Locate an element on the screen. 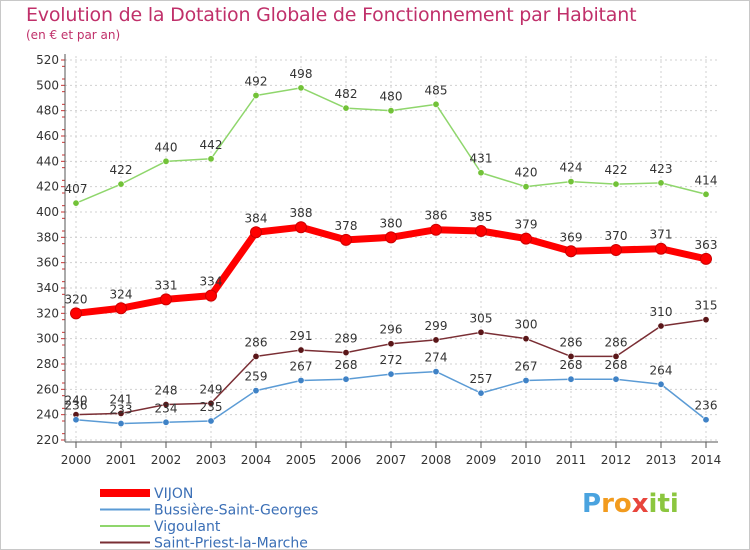 Image resolution: width=750 pixels, height=550 pixels. x-tick-label: 2014 is located at coordinates (706, 460).